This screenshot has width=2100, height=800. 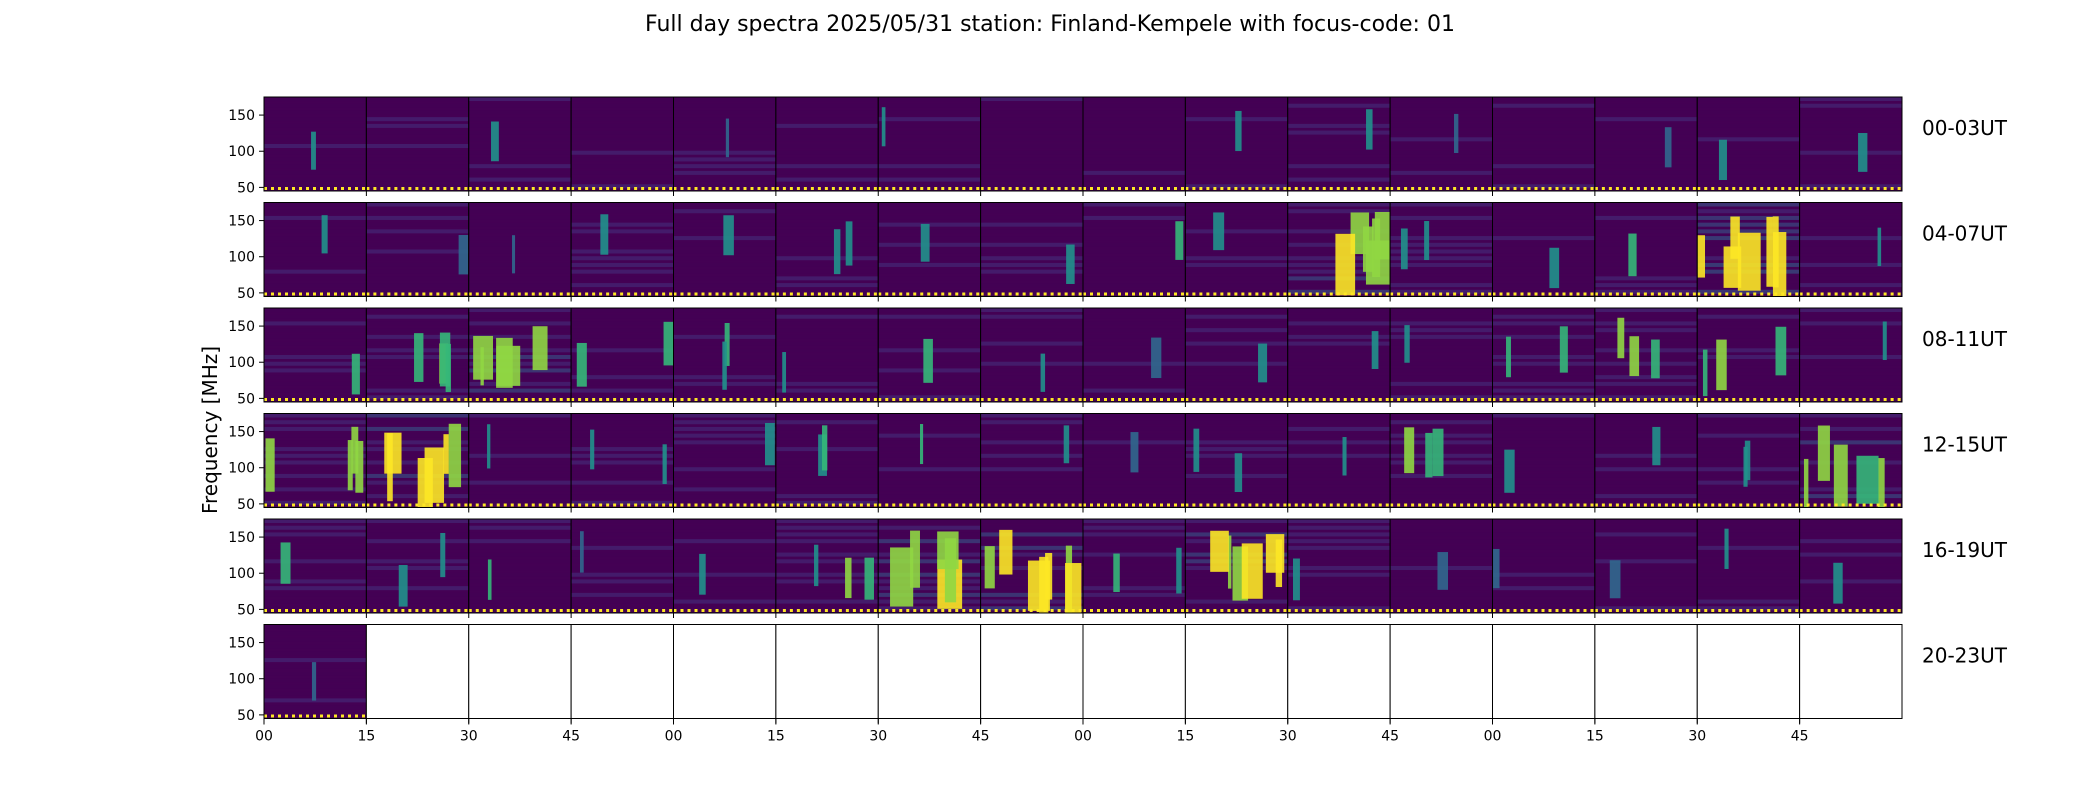 What do you see at coordinates (246, 188) in the screenshot?
I see `y-tick-label: 50` at bounding box center [246, 188].